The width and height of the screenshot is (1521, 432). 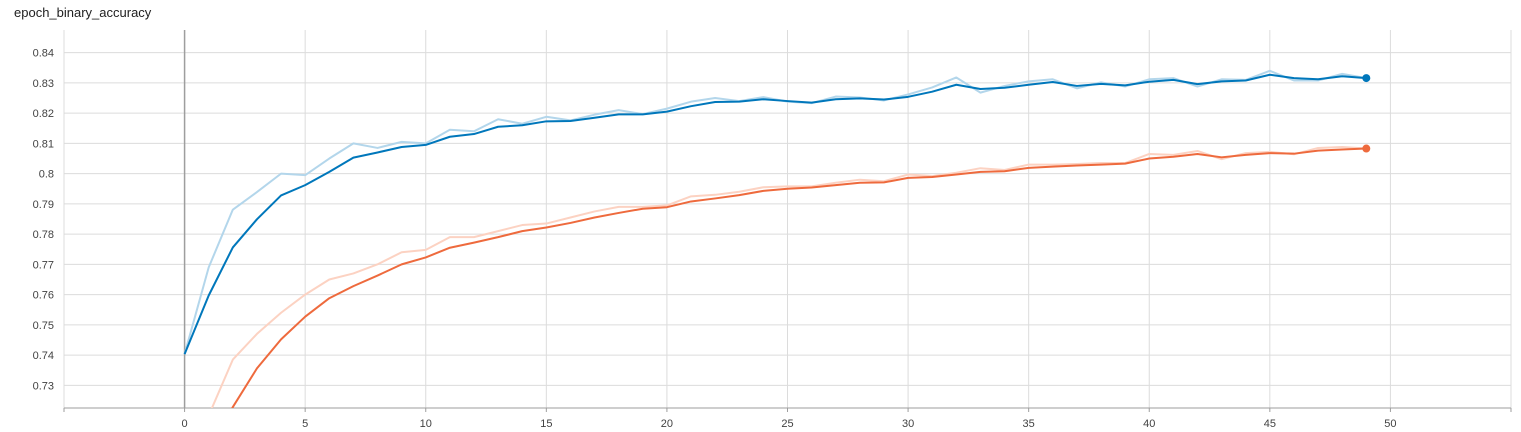 What do you see at coordinates (43, 144) in the screenshot?
I see `y-tick-label: 0.81` at bounding box center [43, 144].